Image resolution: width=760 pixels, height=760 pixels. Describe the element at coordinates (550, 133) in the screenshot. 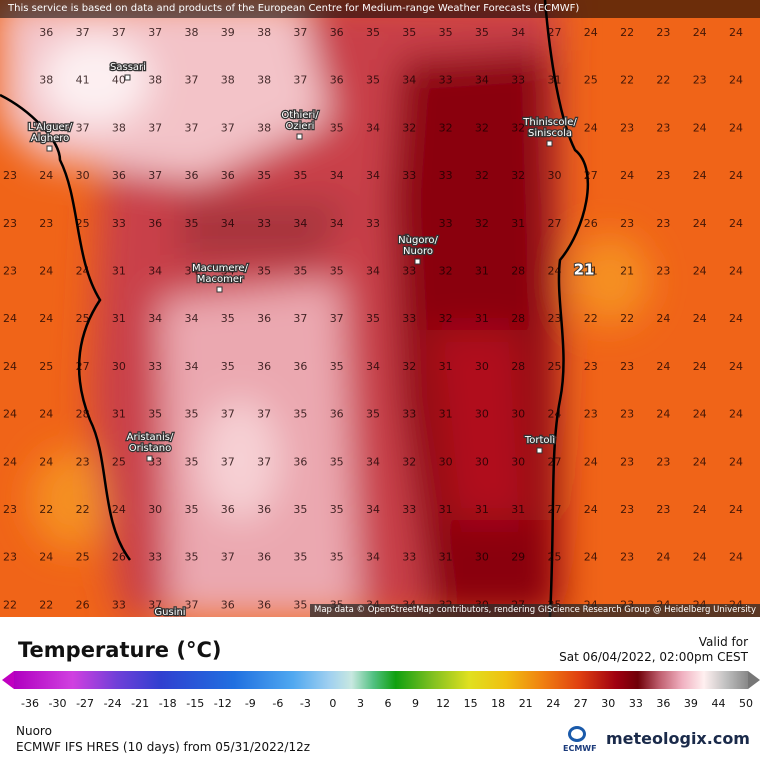

I see `place-label: Siniscola` at that location.